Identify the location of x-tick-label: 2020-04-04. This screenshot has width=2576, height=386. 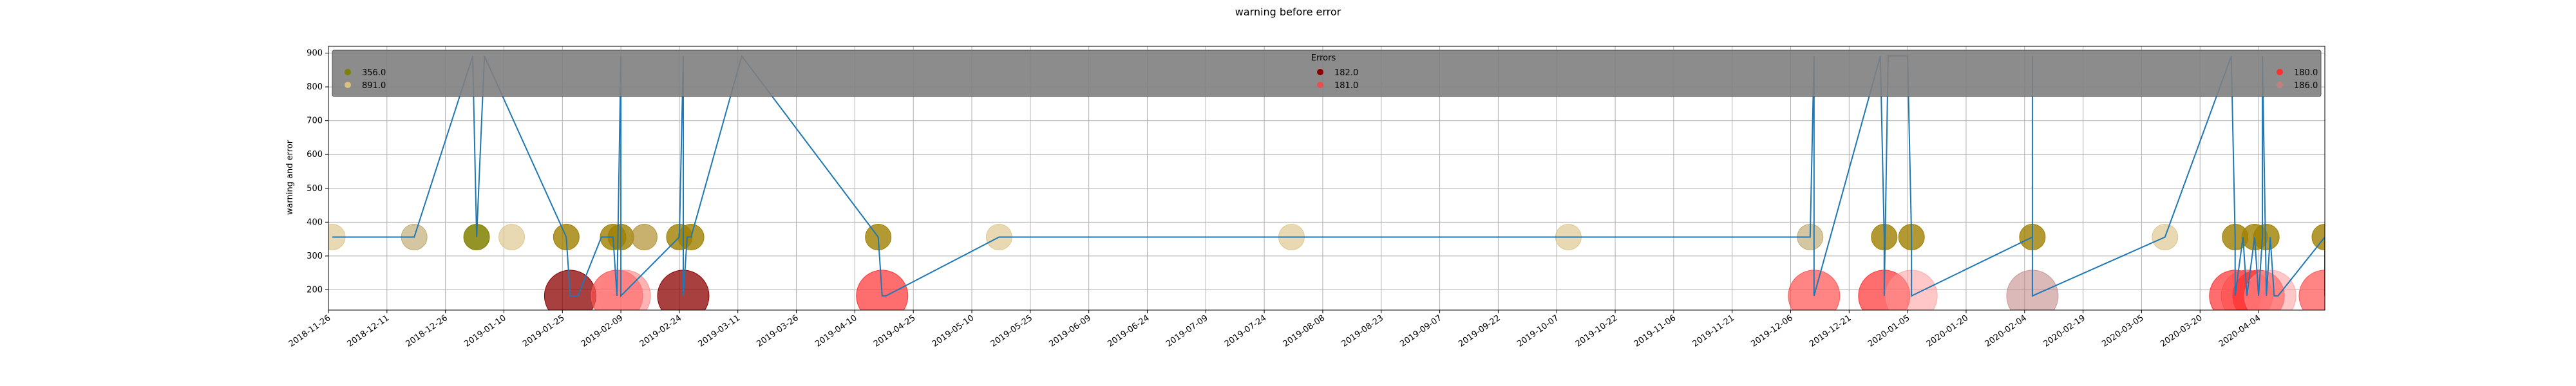
(2240, 331).